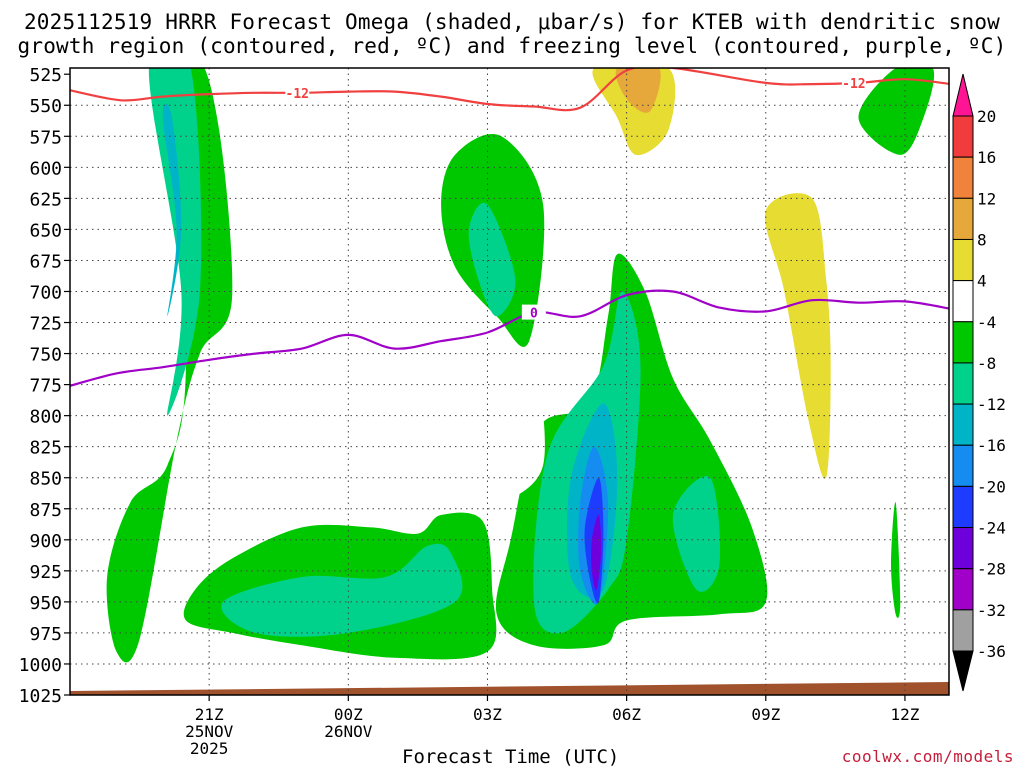  I want to click on omega-region-lower-mid-blob, so click(469, 431).